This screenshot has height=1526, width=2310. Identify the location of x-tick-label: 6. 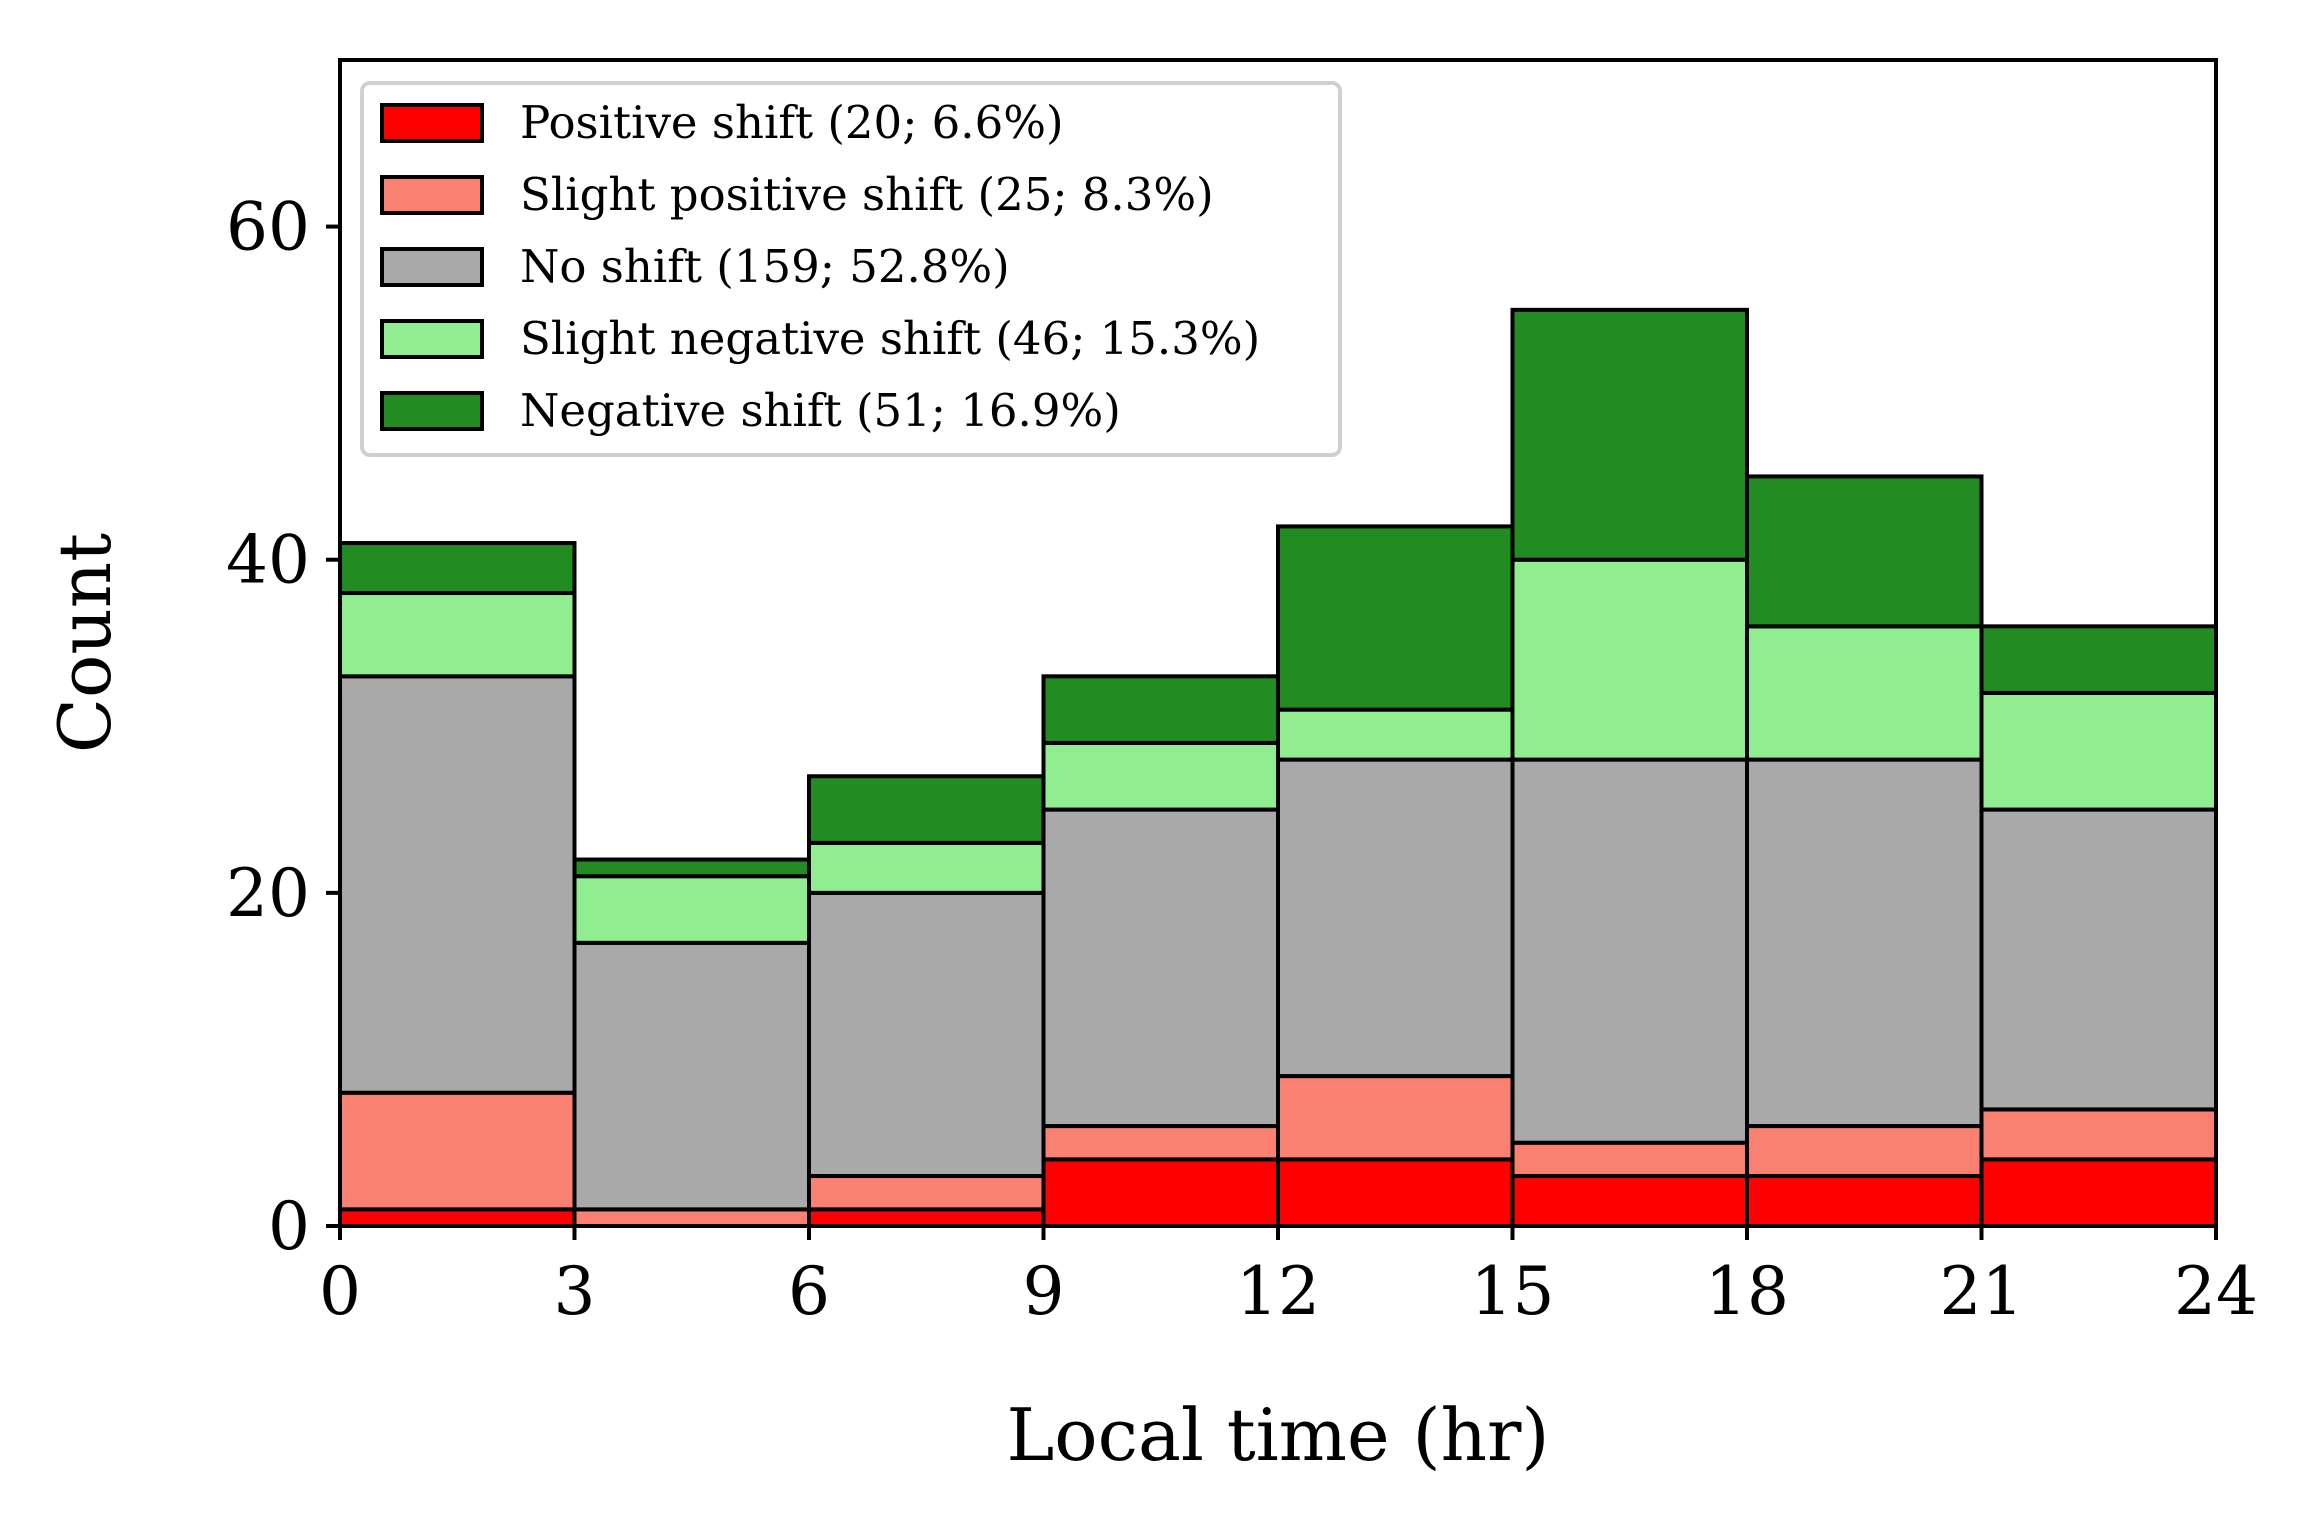
(809, 1291).